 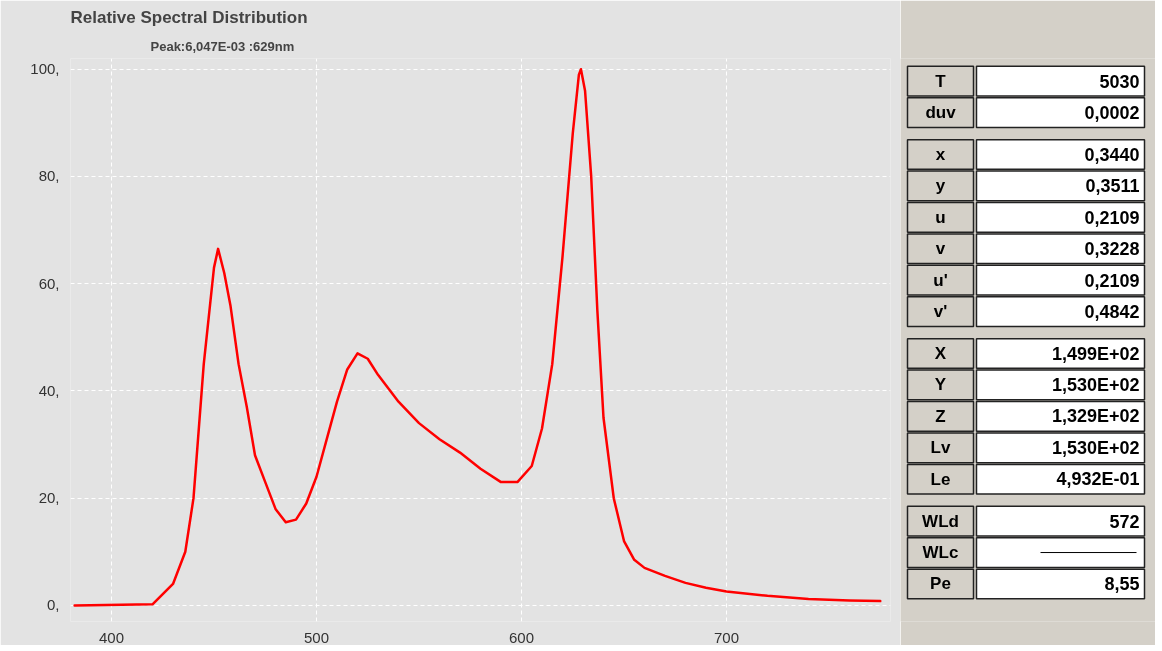 What do you see at coordinates (53, 605) in the screenshot?
I see `y-tick-label: 0,` at bounding box center [53, 605].